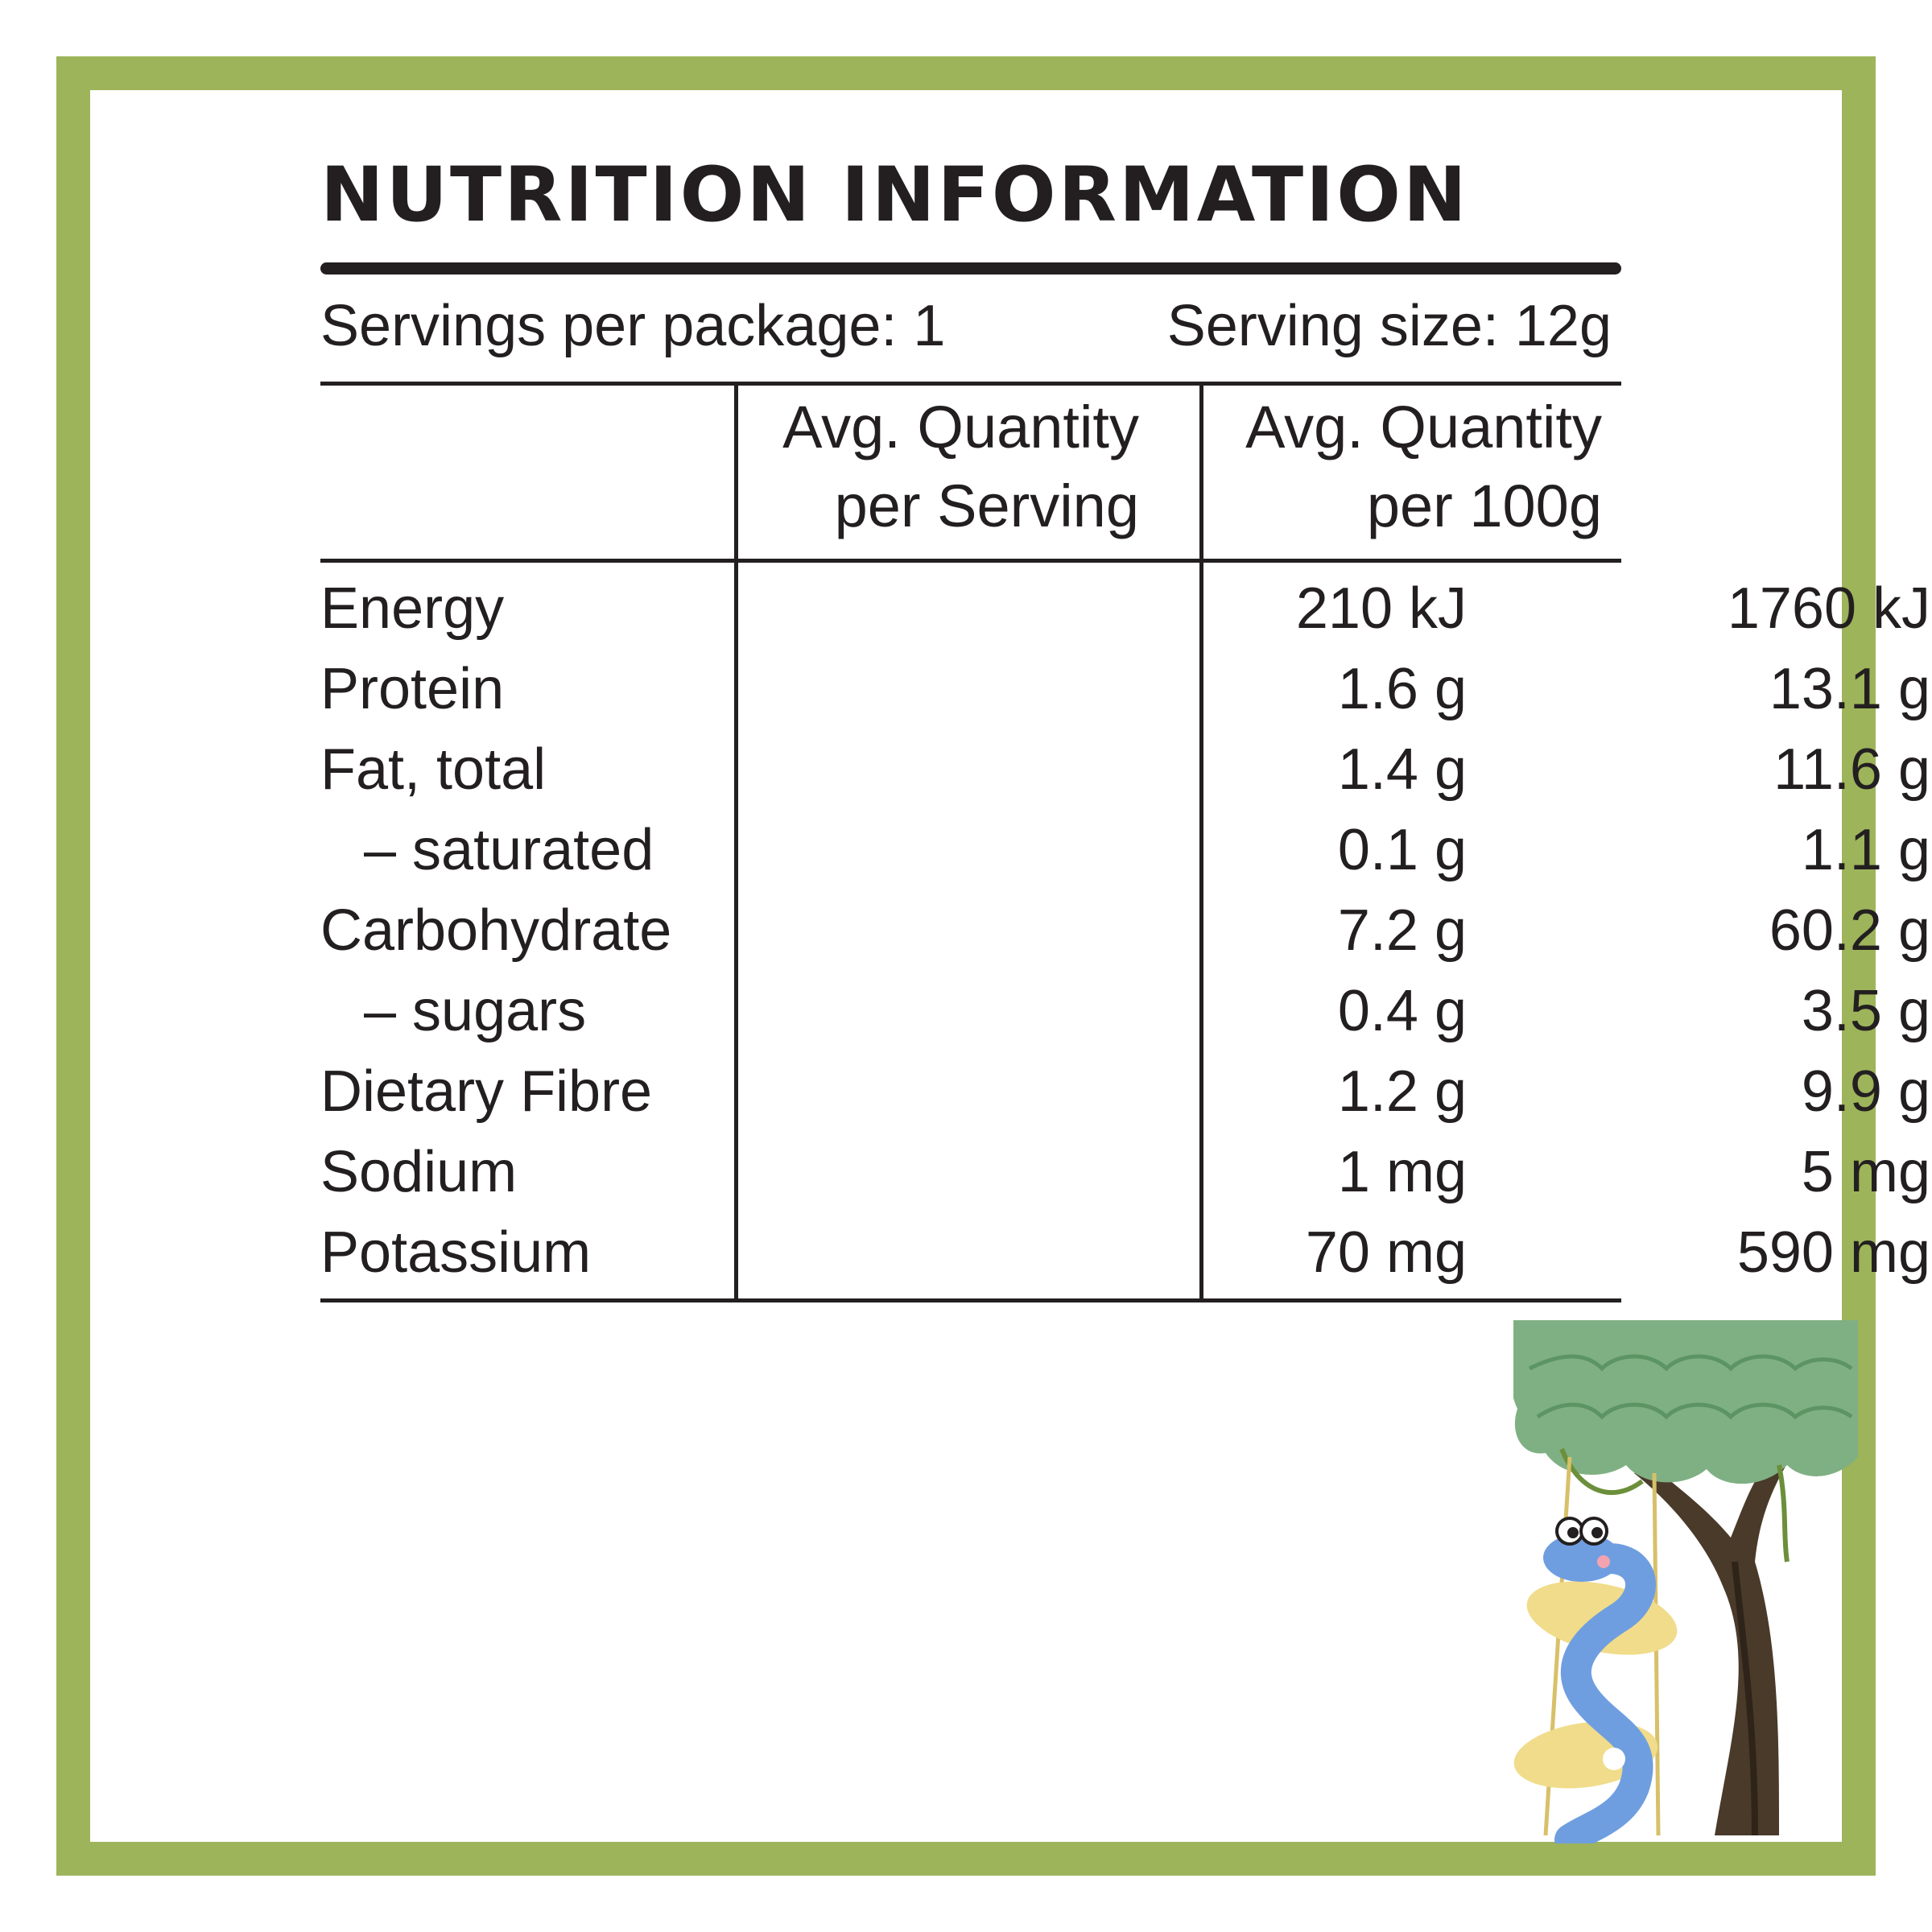 The height and width of the screenshot is (1932, 1932). What do you see at coordinates (412, 608) in the screenshot?
I see `nutrient-name: Energy` at bounding box center [412, 608].